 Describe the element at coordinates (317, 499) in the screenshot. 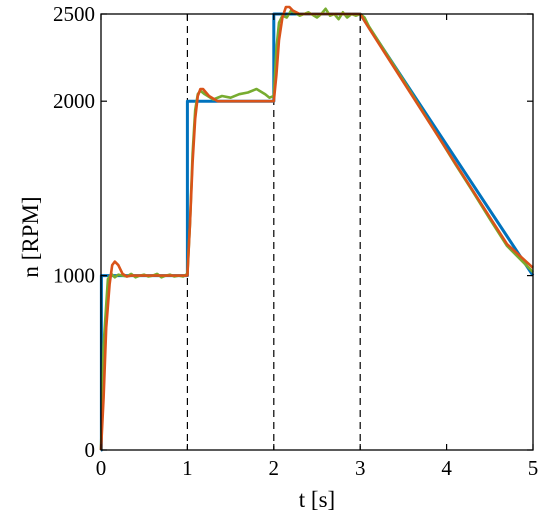

I see `x-axis-label: t [s]` at that location.